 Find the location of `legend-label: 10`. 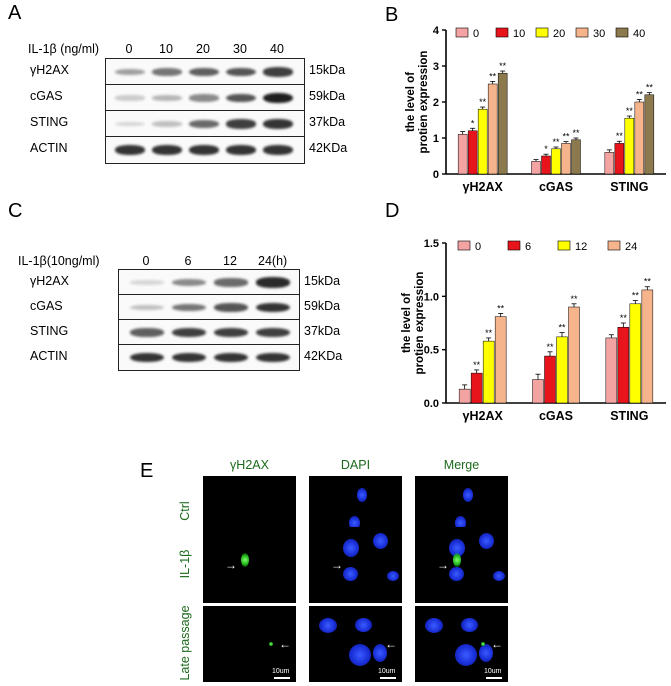

legend-label: 10 is located at coordinates (519, 34).